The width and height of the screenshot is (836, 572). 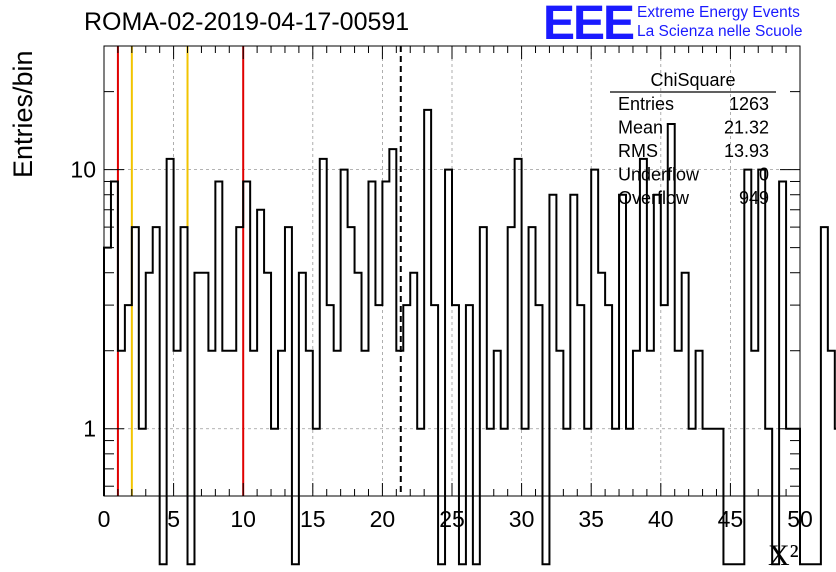 I want to click on x-tick-label: 40, so click(x=661, y=519).